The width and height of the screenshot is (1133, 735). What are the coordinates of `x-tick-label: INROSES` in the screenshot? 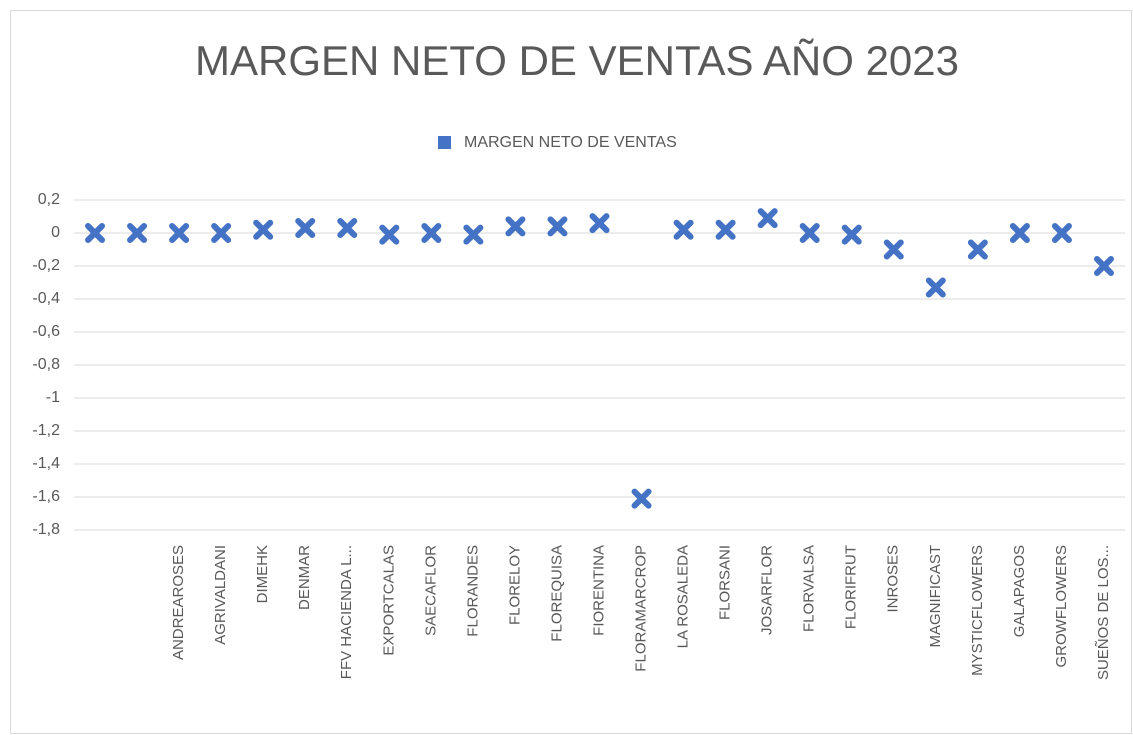 It's located at (893, 579).